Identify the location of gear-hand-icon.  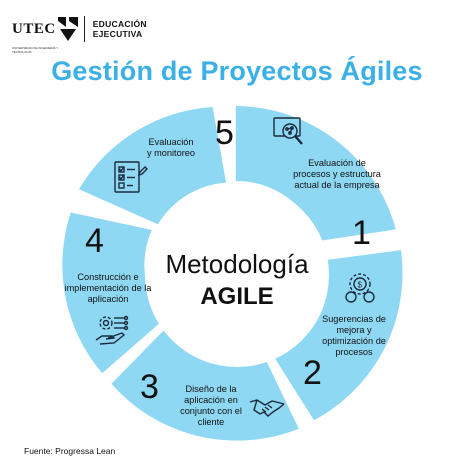
(112, 330).